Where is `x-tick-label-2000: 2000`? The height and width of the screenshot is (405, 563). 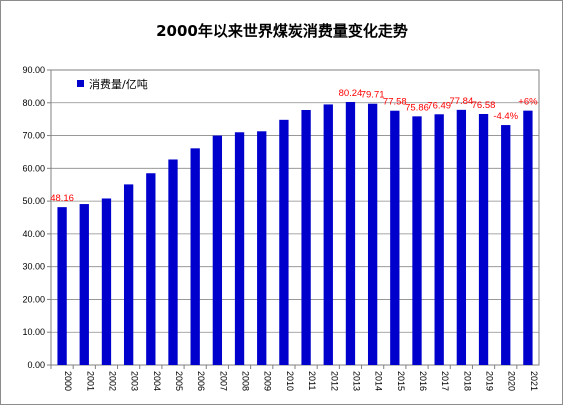 x-tick-label-2000: 2000 is located at coordinates (68, 381).